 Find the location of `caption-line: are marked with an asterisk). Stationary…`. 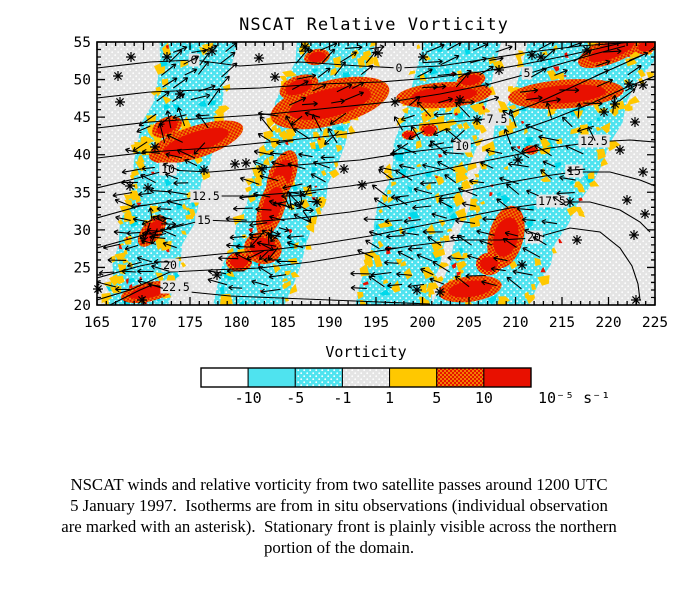

caption-line: are marked with an asterisk). Stationary… is located at coordinates (339, 526).